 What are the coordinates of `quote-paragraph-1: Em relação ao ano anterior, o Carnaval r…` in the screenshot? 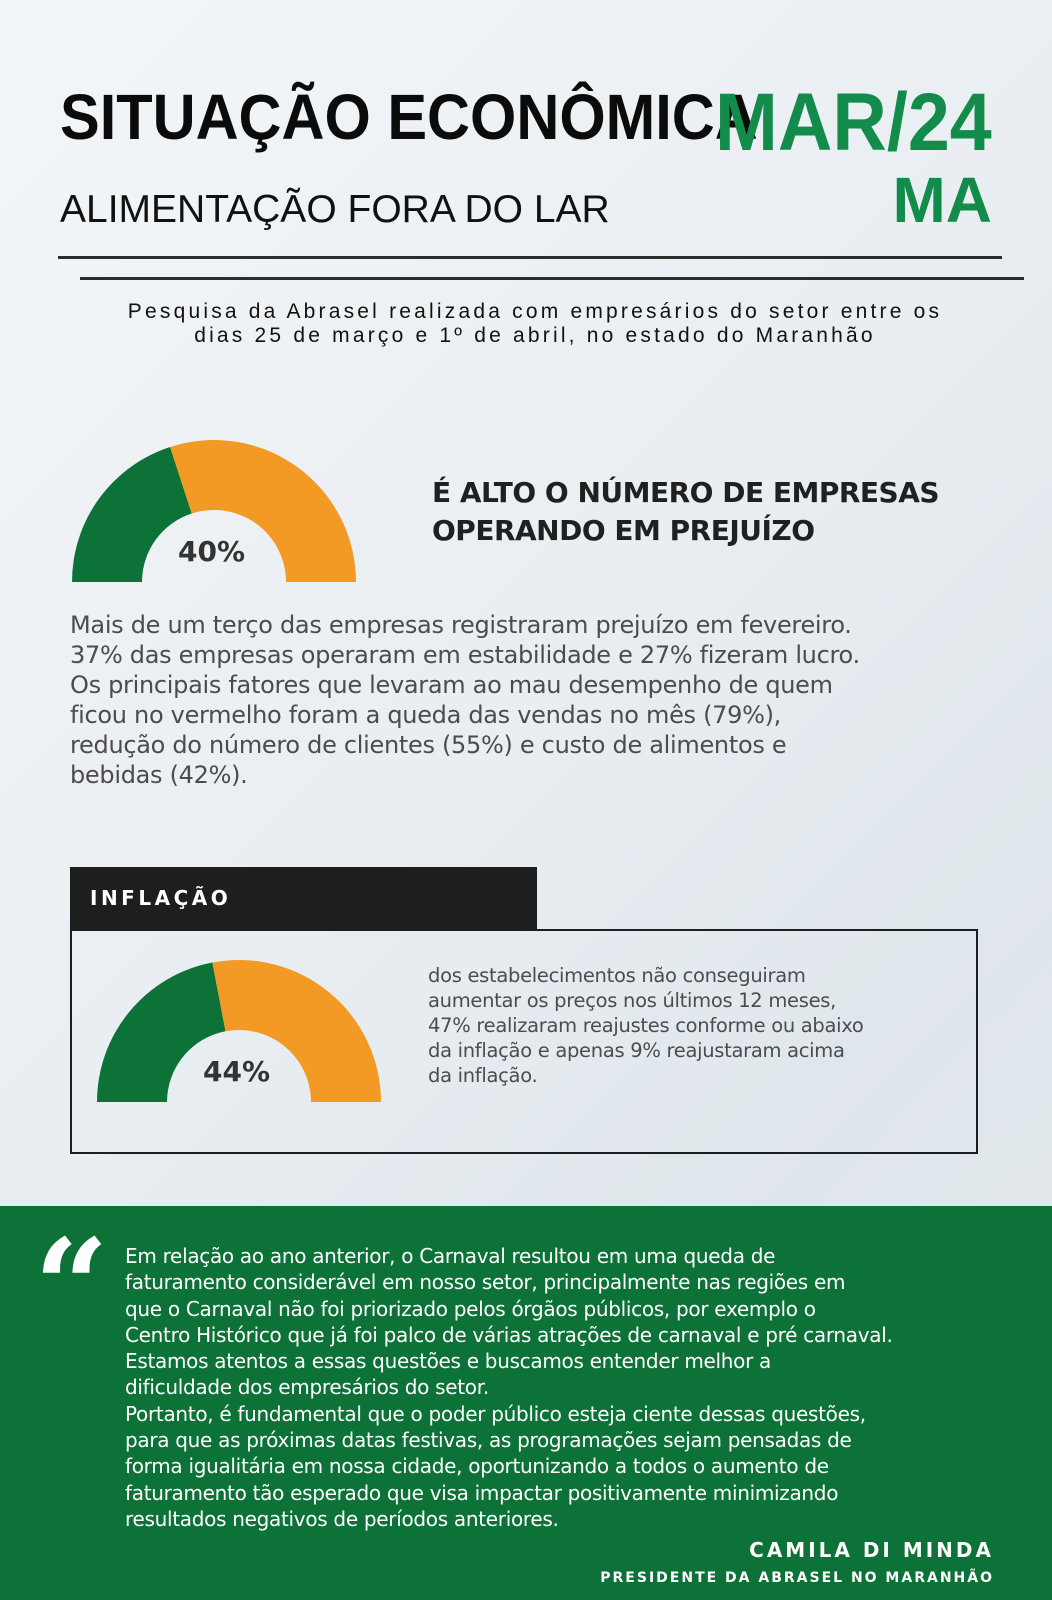 It's located at (565, 1322).